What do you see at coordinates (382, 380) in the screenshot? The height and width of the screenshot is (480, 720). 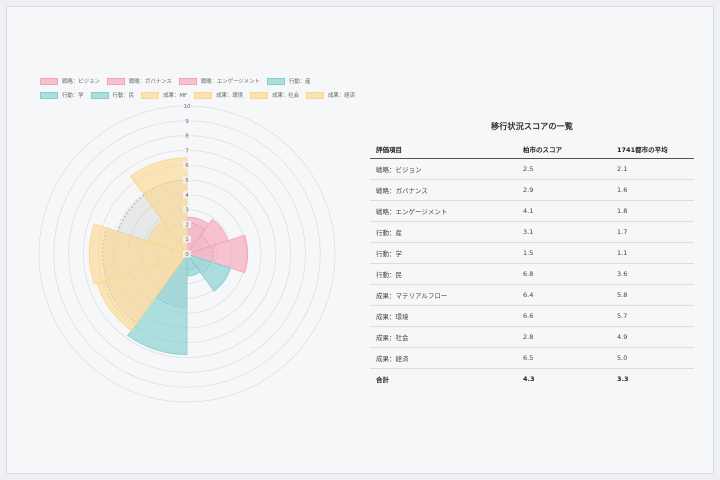 I see `table-cell: 合計` at bounding box center [382, 380].